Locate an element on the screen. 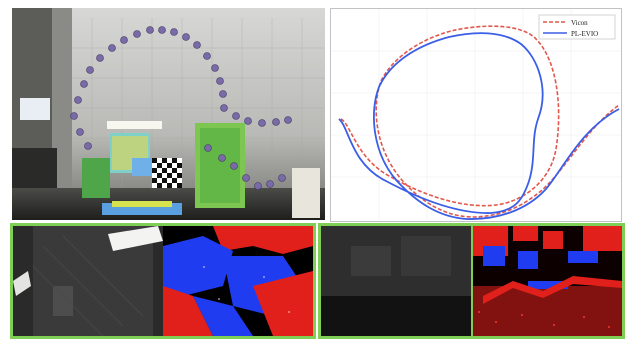  legend-vicon-label: Vicon is located at coordinates (579, 23).